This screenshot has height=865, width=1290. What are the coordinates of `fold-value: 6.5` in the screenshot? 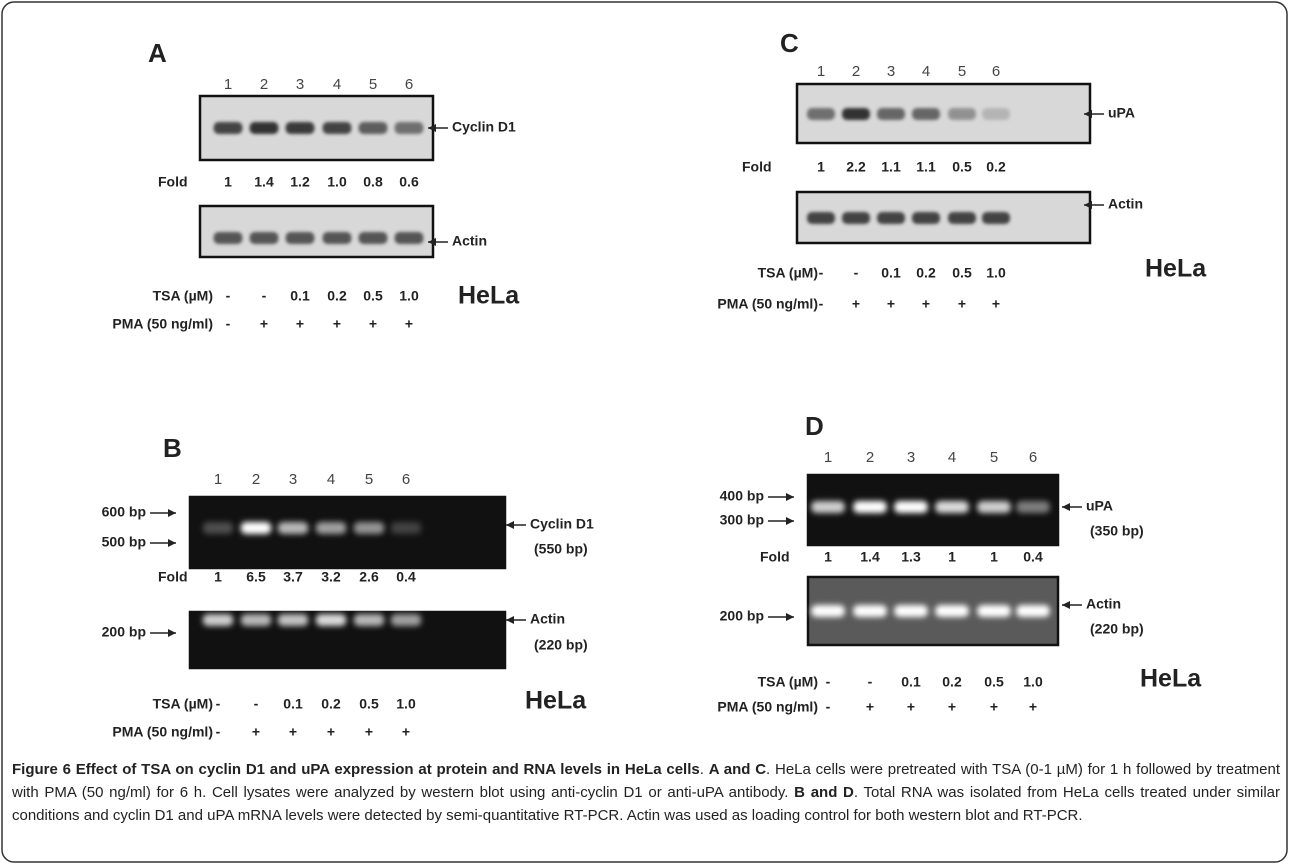 It's located at (256, 577).